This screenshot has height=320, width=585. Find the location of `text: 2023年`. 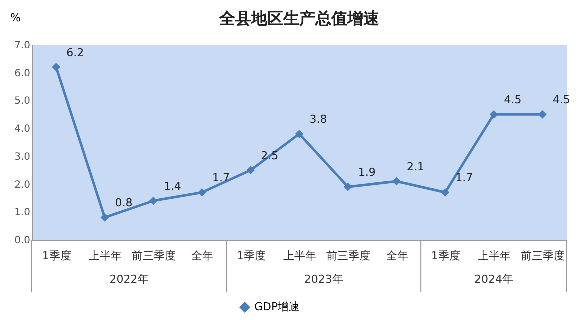

text: 2023年 is located at coordinates (324, 279).